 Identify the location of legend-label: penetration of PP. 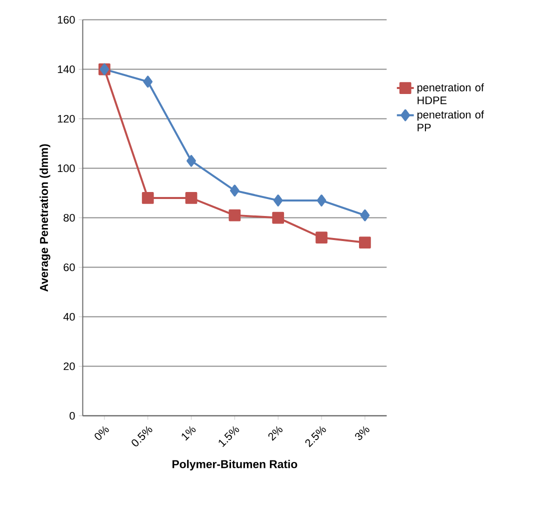
(450, 121).